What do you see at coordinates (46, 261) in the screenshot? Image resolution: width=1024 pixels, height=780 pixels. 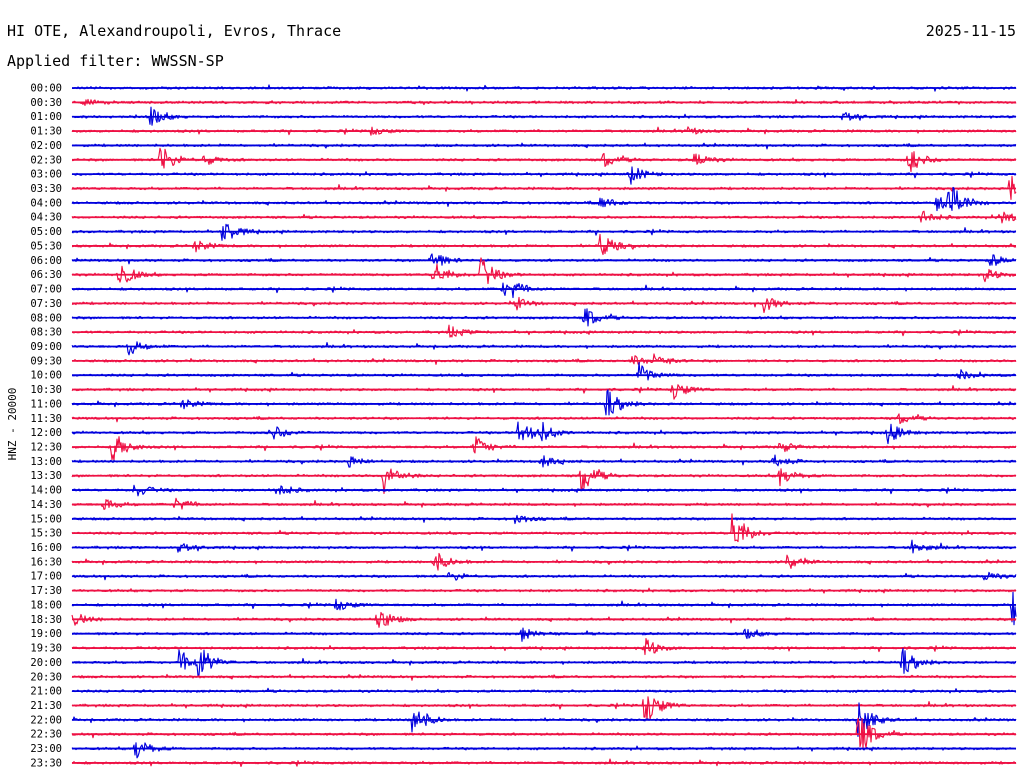 I see `row-time-label: 06:00` at bounding box center [46, 261].